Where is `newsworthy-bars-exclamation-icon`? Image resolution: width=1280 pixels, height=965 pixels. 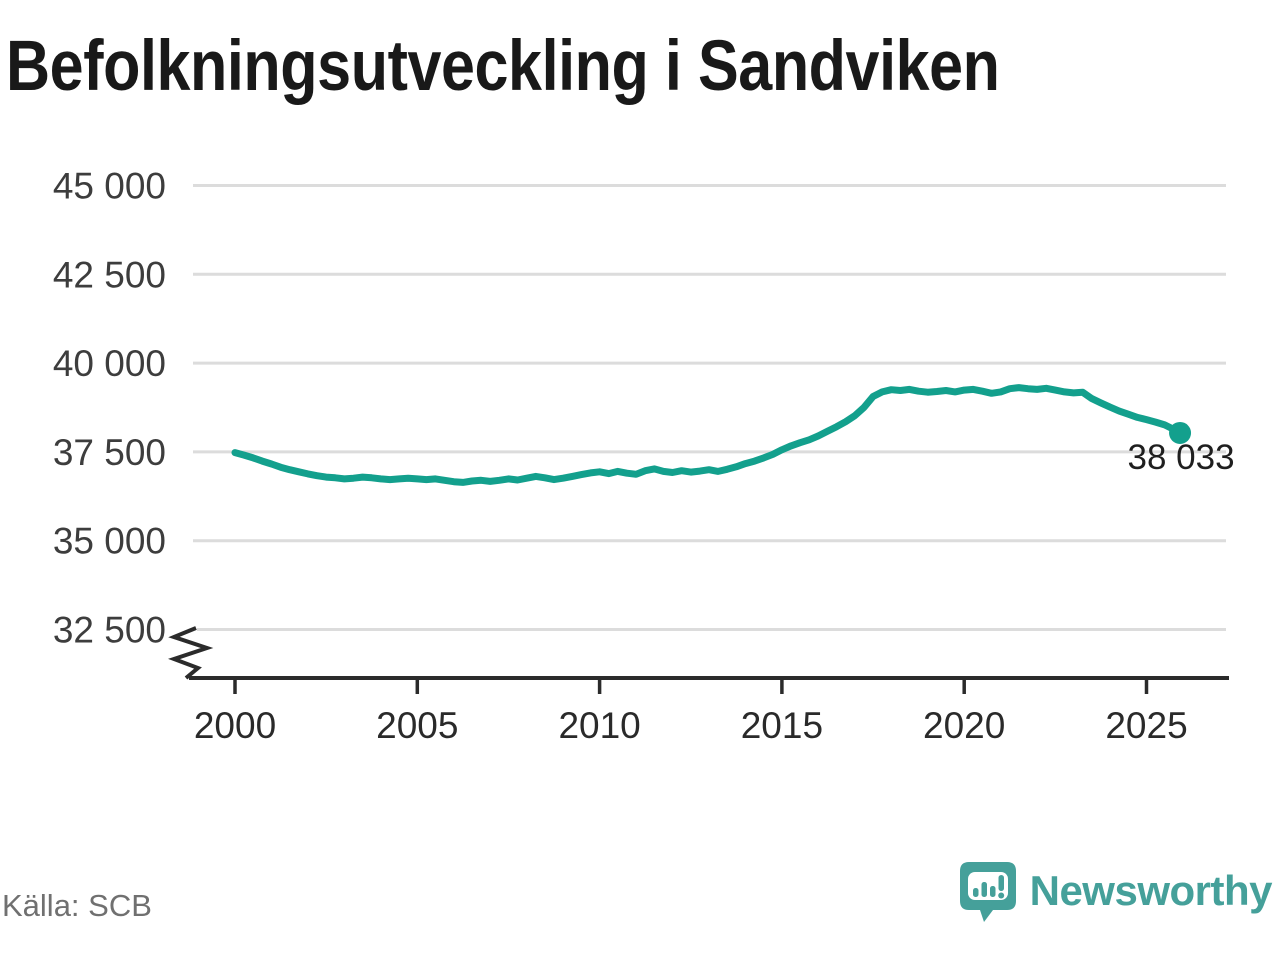
newsworthy-bars-exclamation-icon is located at coordinates (988, 894).